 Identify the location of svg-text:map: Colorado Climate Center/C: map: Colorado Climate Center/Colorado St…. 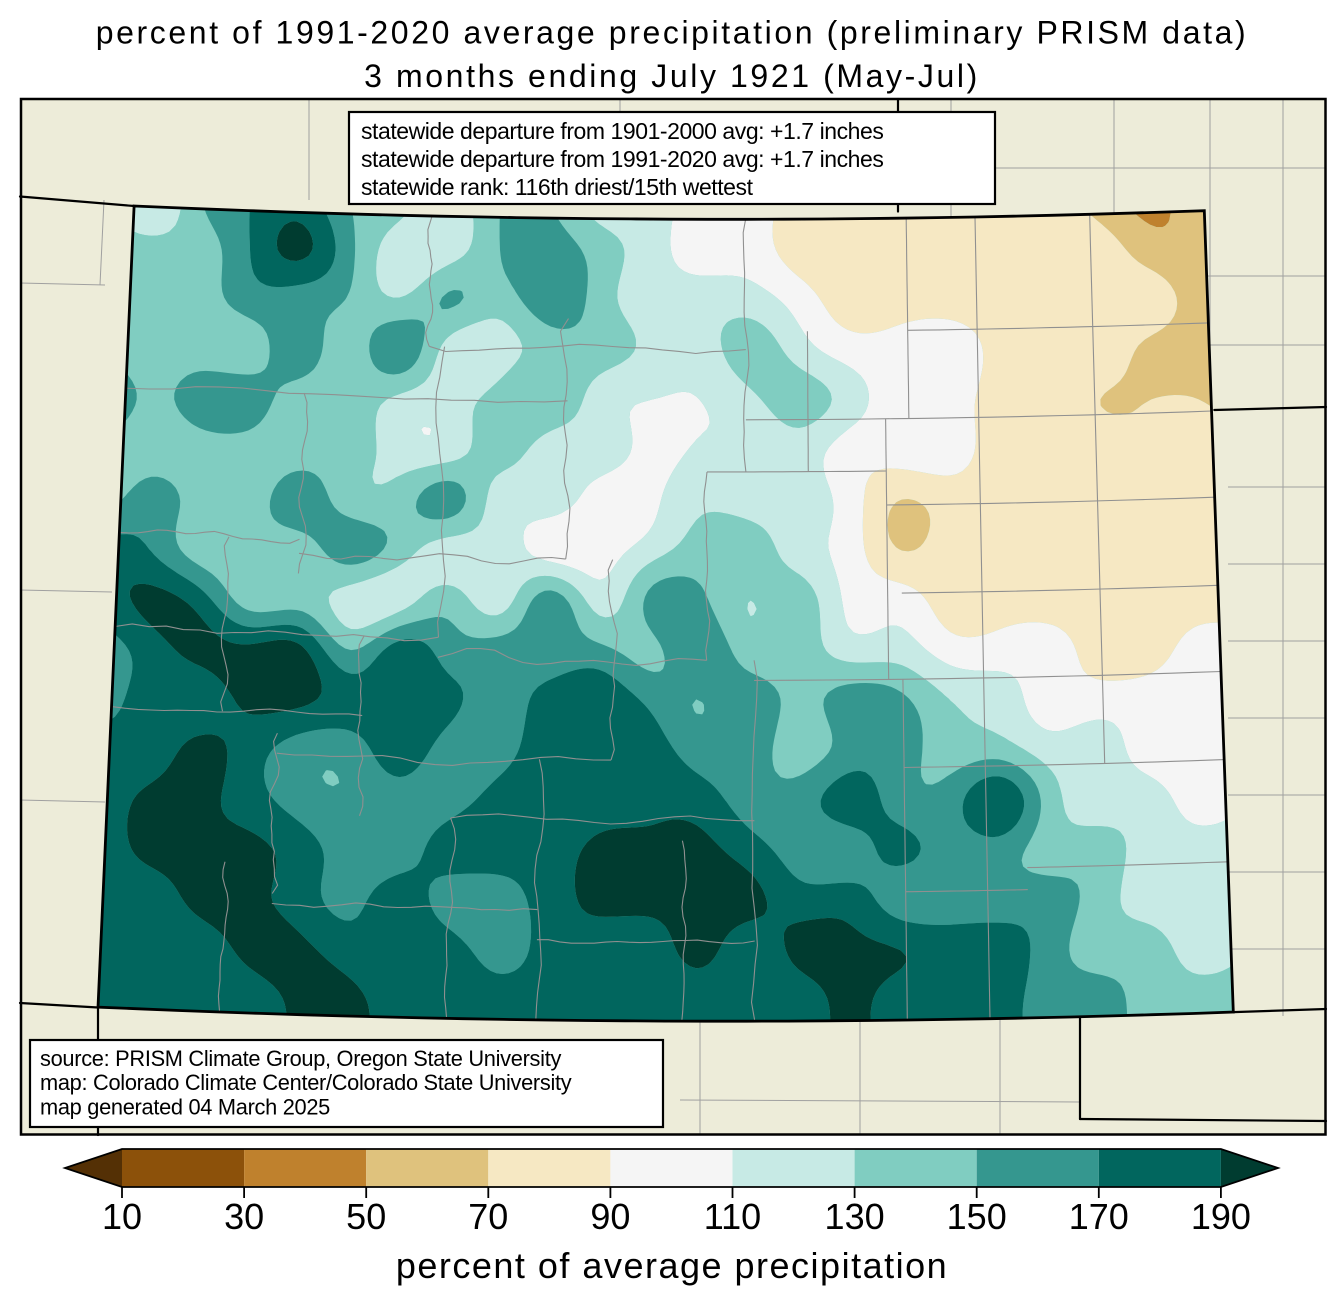
(306, 1082).